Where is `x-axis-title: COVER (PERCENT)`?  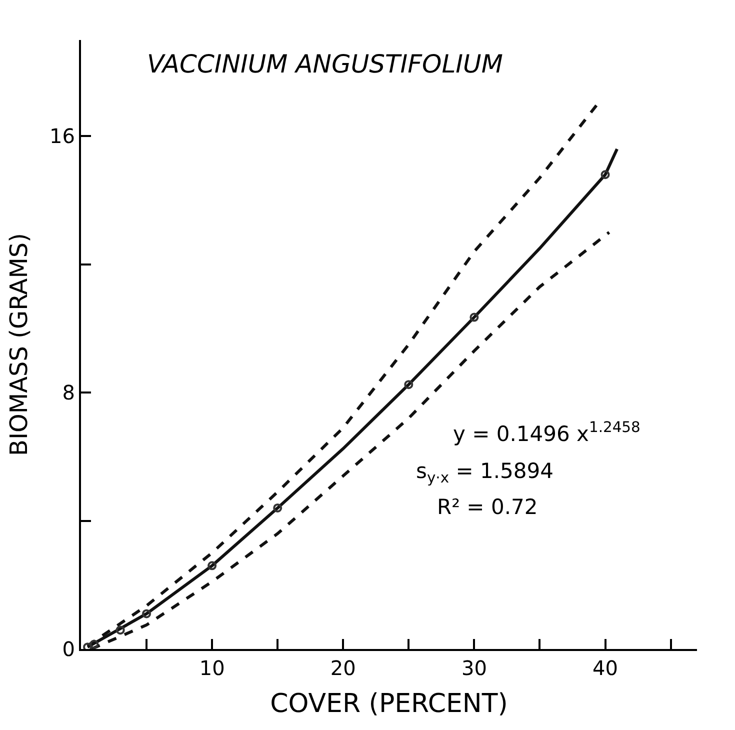 x-axis-title: COVER (PERCENT) is located at coordinates (389, 704).